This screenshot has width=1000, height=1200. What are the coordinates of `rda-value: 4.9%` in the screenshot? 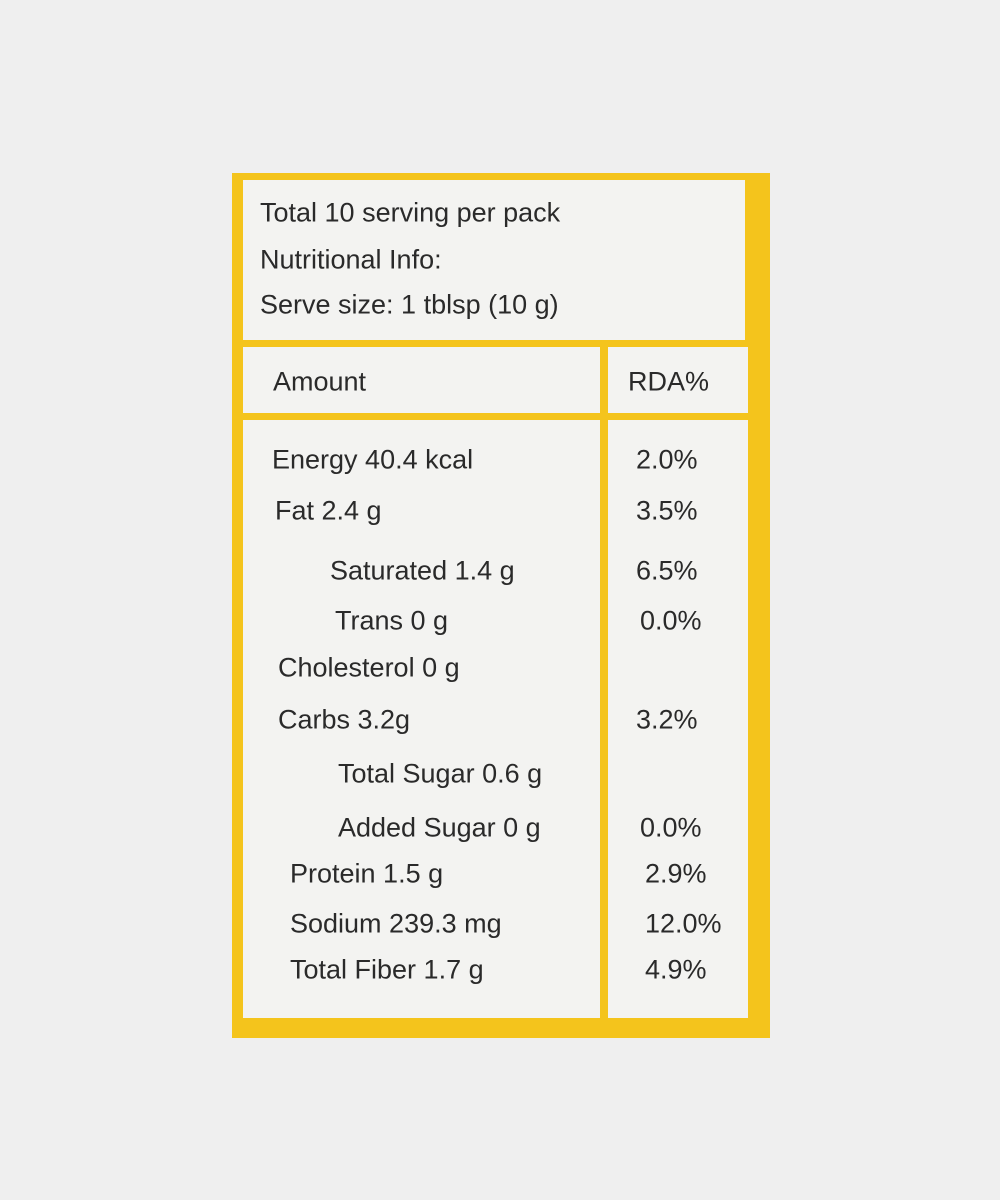 It's located at (676, 969).